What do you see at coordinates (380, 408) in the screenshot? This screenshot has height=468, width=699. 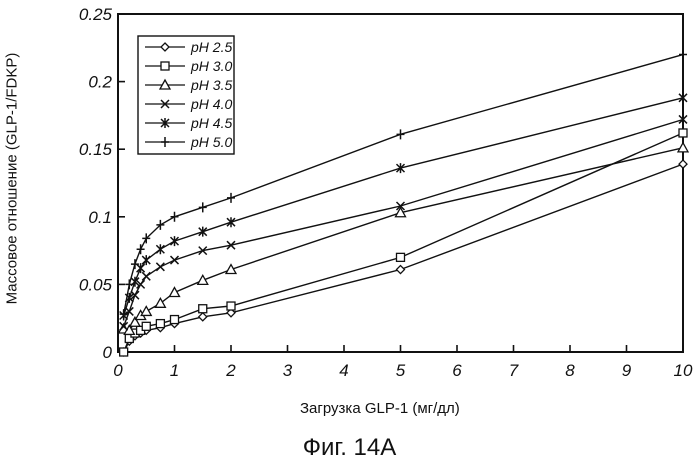 I see `x-axis-label: Загрузка GLP-1 (мг/дл)` at bounding box center [380, 408].